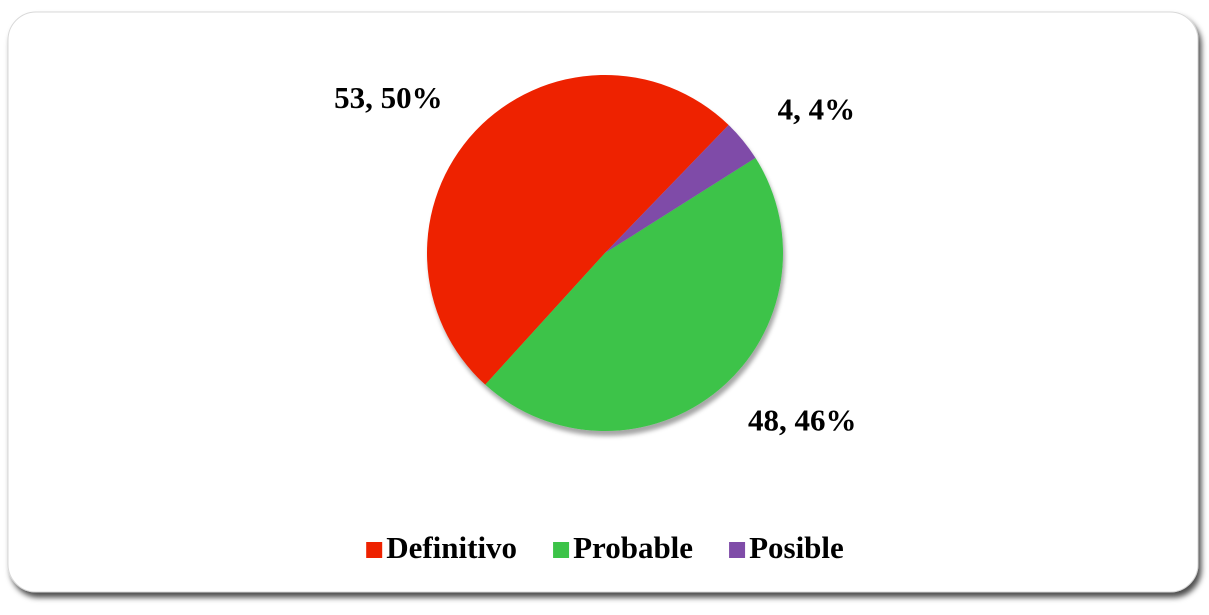 Image resolution: width=1209 pixels, height=615 pixels. Describe the element at coordinates (451, 547) in the screenshot. I see `legend-label: Definitivo` at that location.